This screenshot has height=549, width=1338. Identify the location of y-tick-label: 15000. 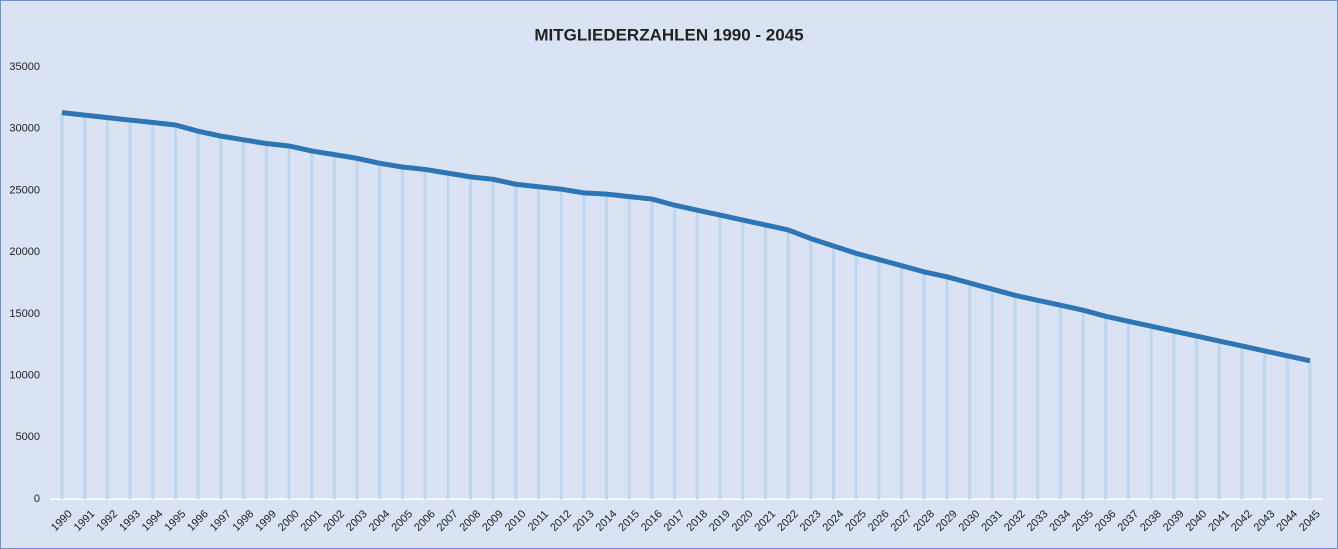
(24, 314).